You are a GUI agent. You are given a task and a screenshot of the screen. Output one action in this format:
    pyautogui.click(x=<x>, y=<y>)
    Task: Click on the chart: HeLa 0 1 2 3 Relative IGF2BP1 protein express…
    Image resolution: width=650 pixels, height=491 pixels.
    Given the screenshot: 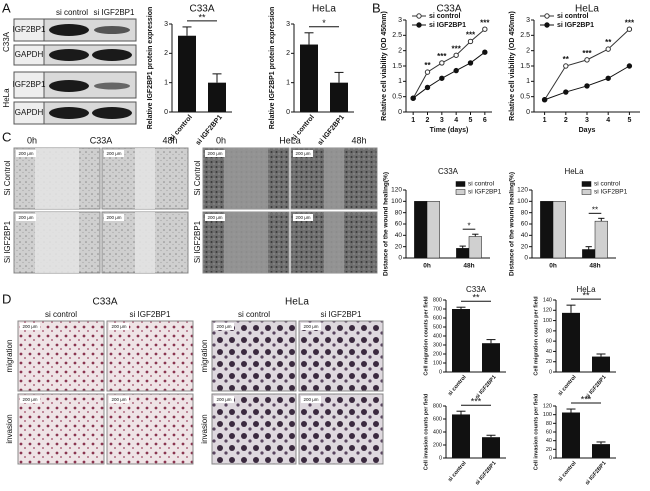 What is the action you would take?
    pyautogui.click(x=311, y=75)
    